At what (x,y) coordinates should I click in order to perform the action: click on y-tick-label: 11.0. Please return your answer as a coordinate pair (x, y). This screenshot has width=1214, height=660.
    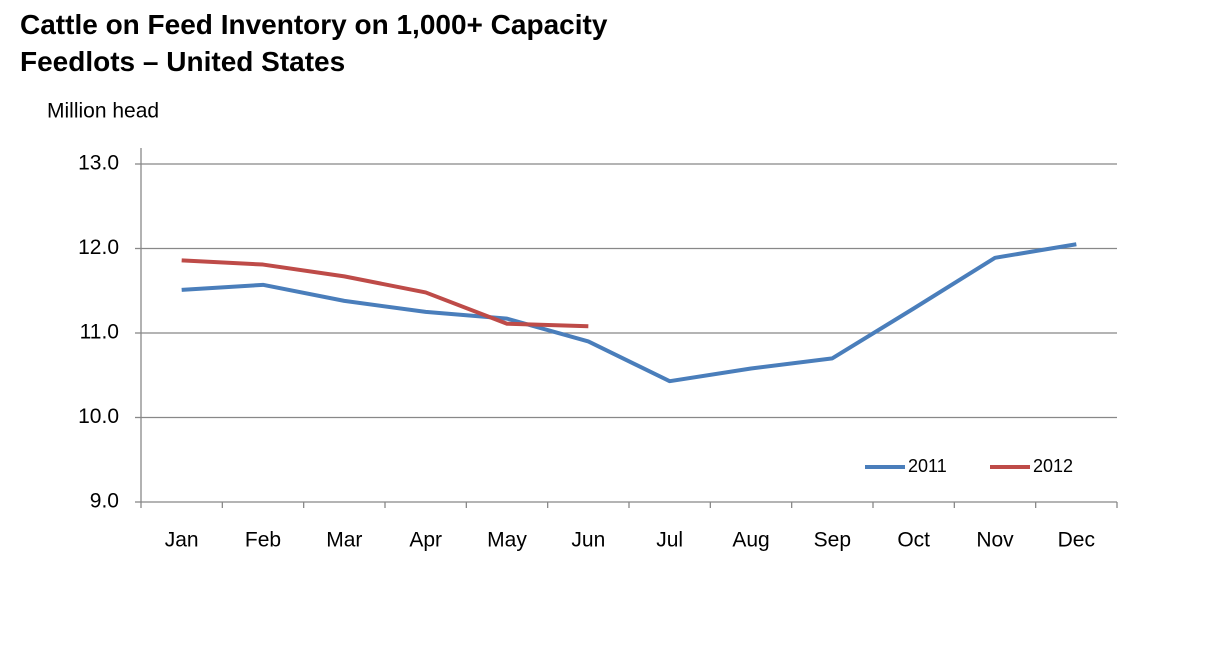
    Looking at the image, I should click on (99, 332).